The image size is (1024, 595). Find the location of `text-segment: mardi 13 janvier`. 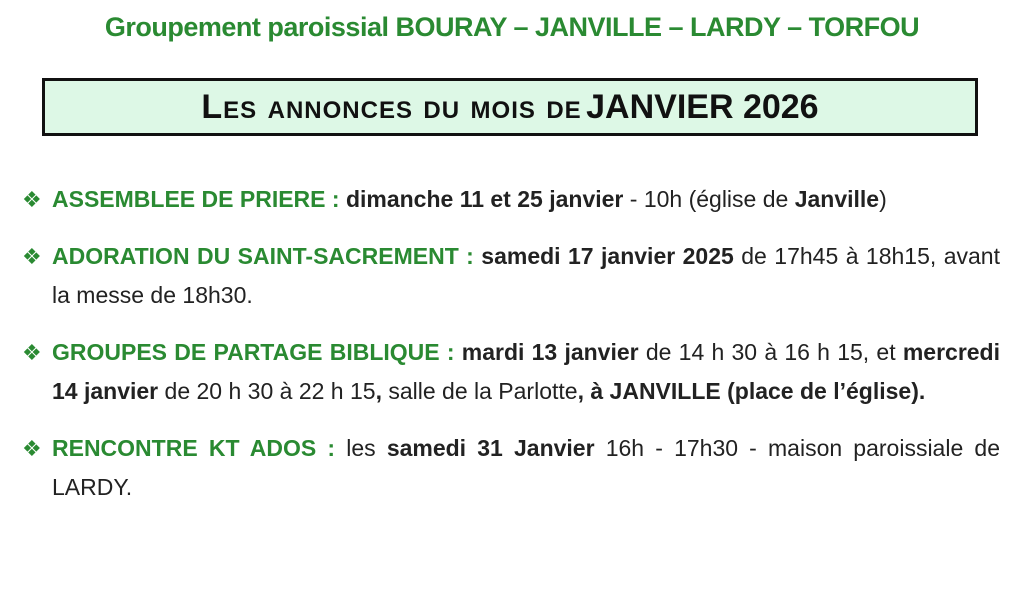

text-segment: mardi 13 janvier is located at coordinates (550, 352).